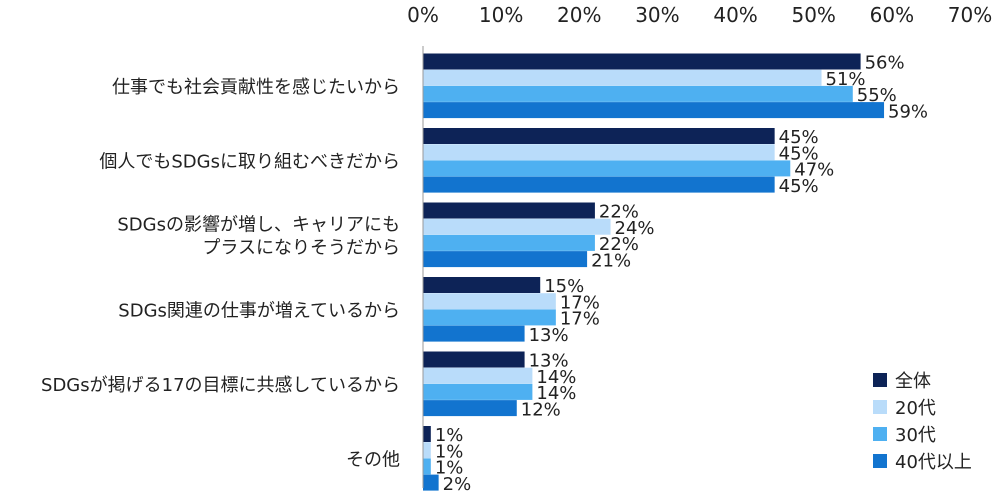 This screenshot has width=1007, height=492. I want to click on legend-item-all: 全体, so click(922, 379).